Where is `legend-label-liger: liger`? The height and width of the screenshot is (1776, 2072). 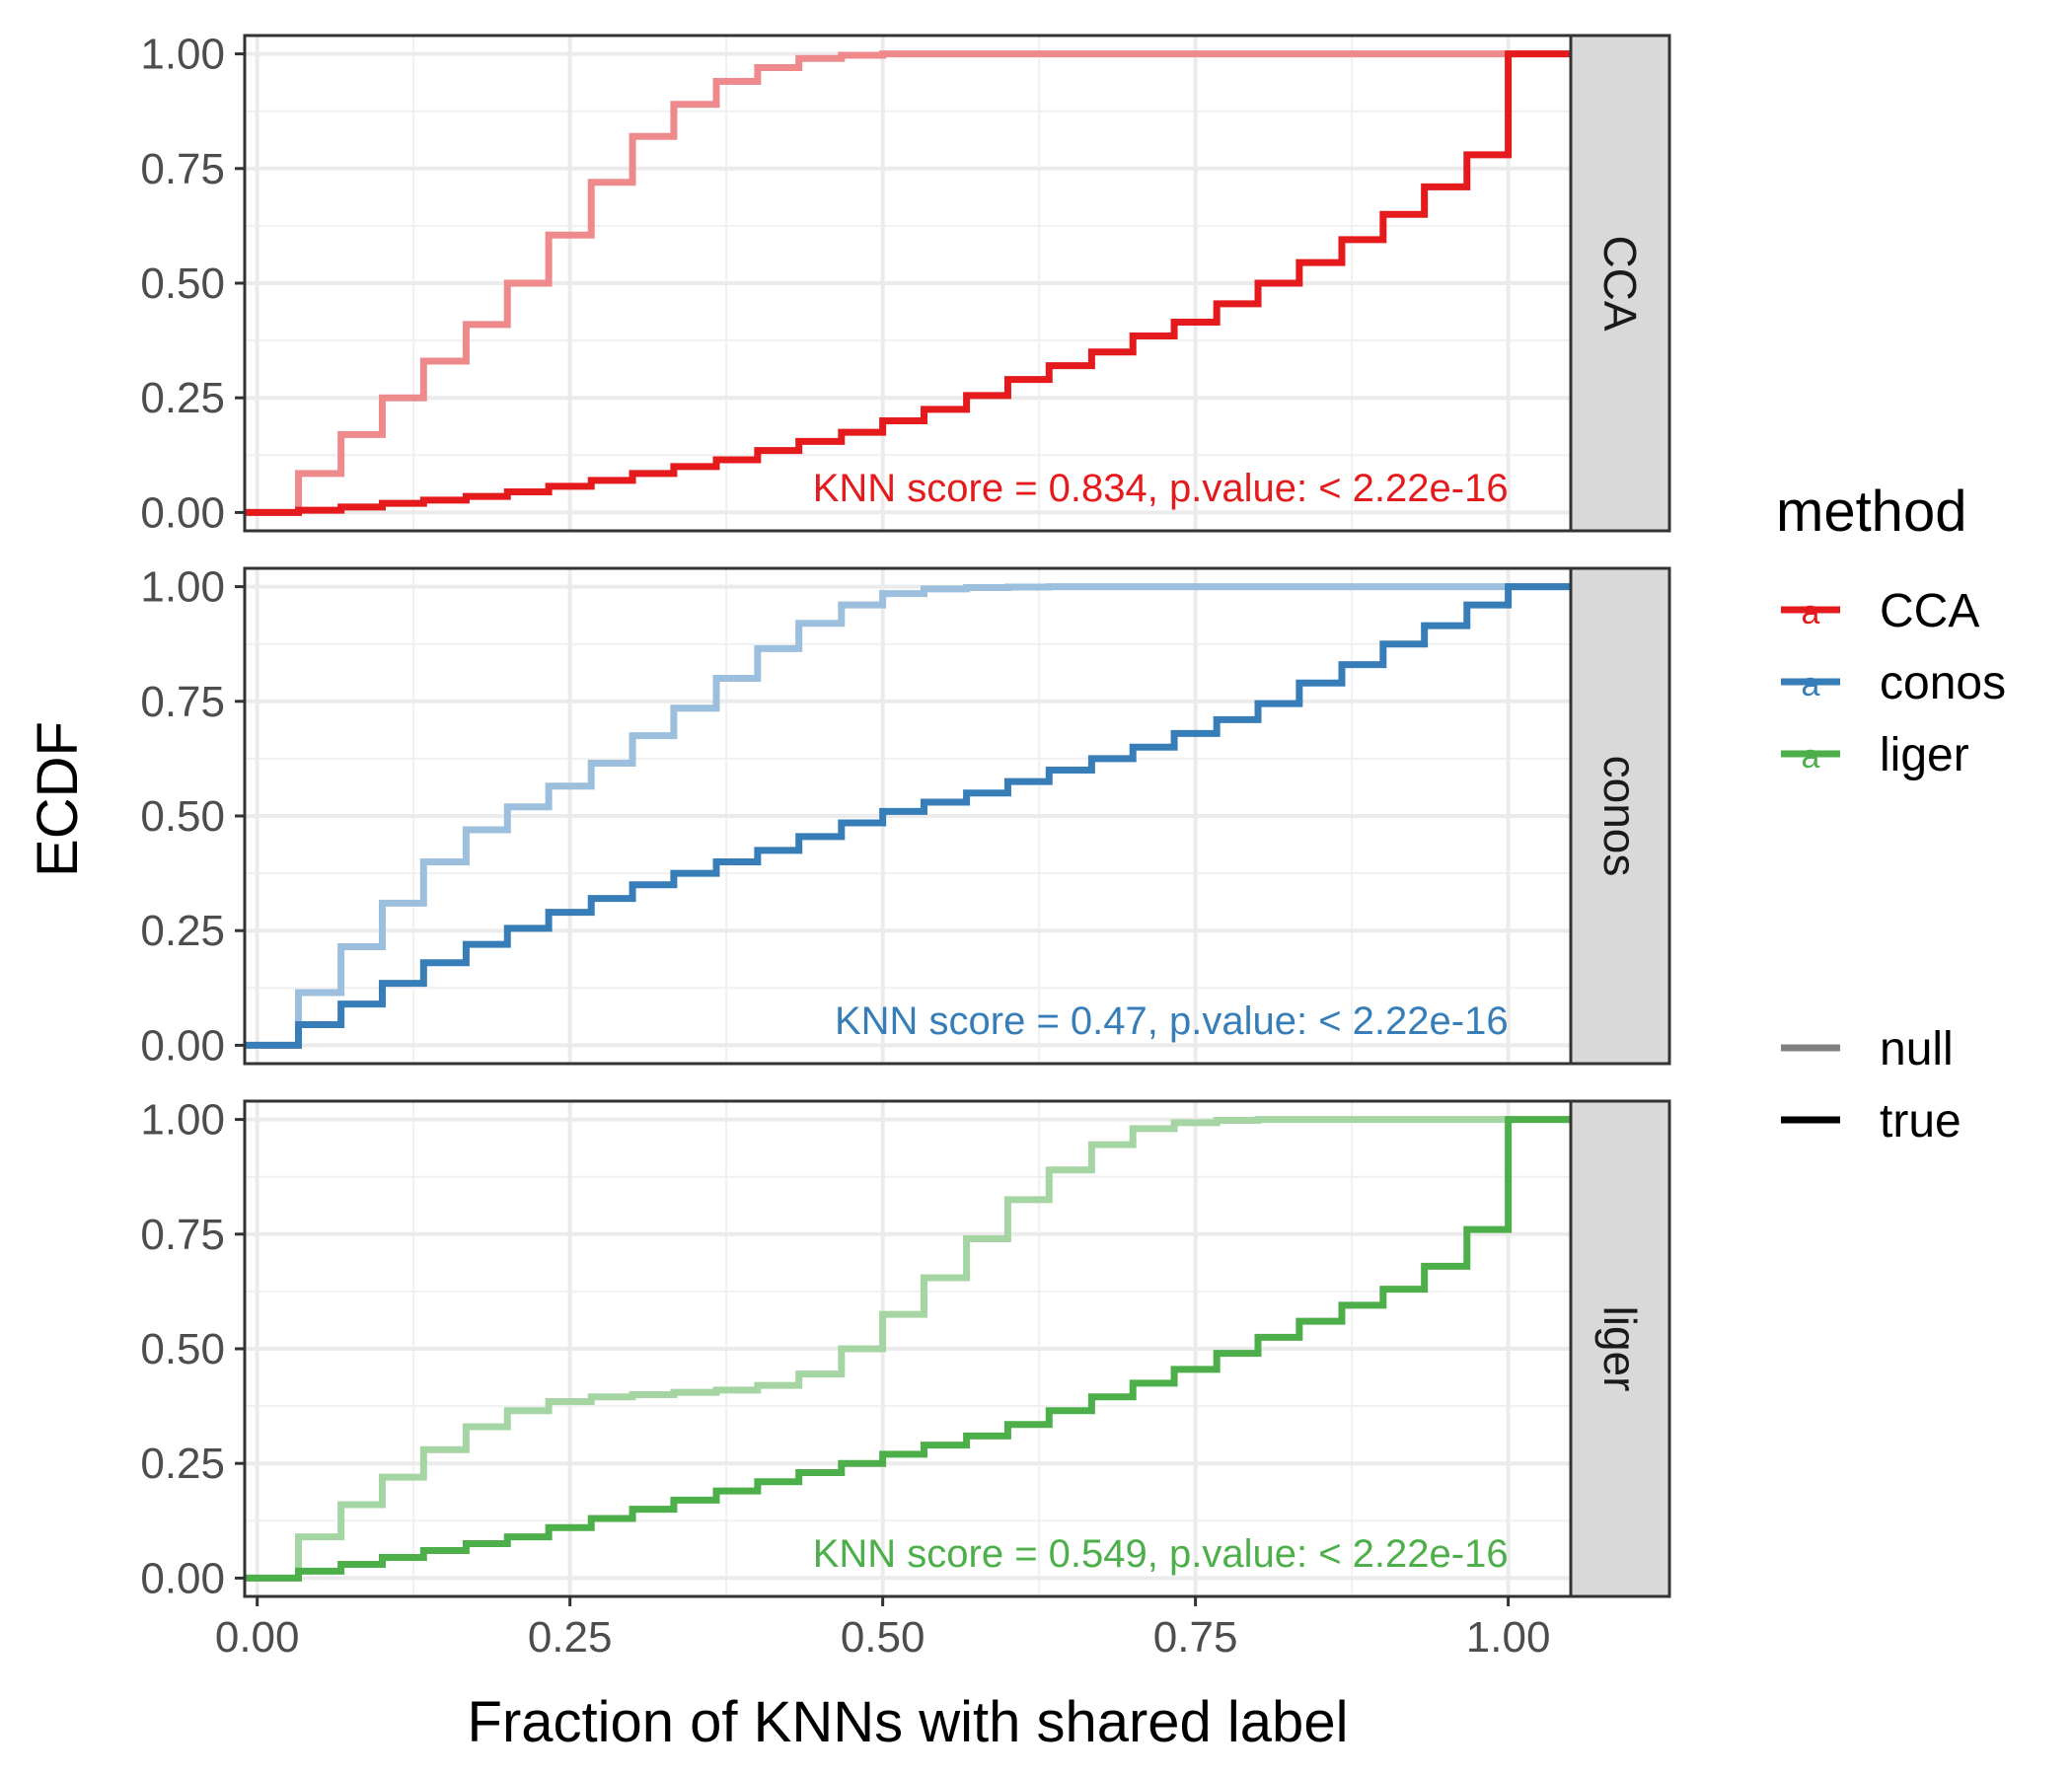 legend-label-liger: liger is located at coordinates (1925, 755).